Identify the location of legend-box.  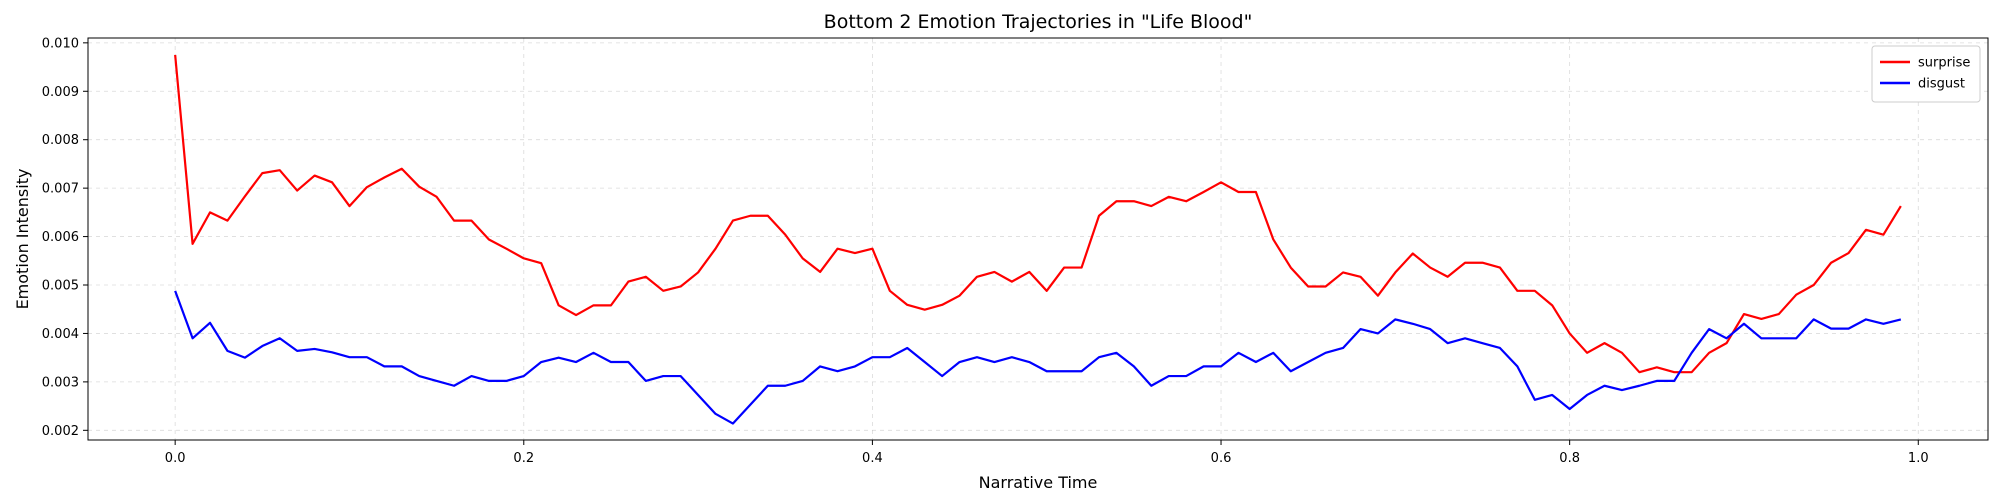
(1926, 74).